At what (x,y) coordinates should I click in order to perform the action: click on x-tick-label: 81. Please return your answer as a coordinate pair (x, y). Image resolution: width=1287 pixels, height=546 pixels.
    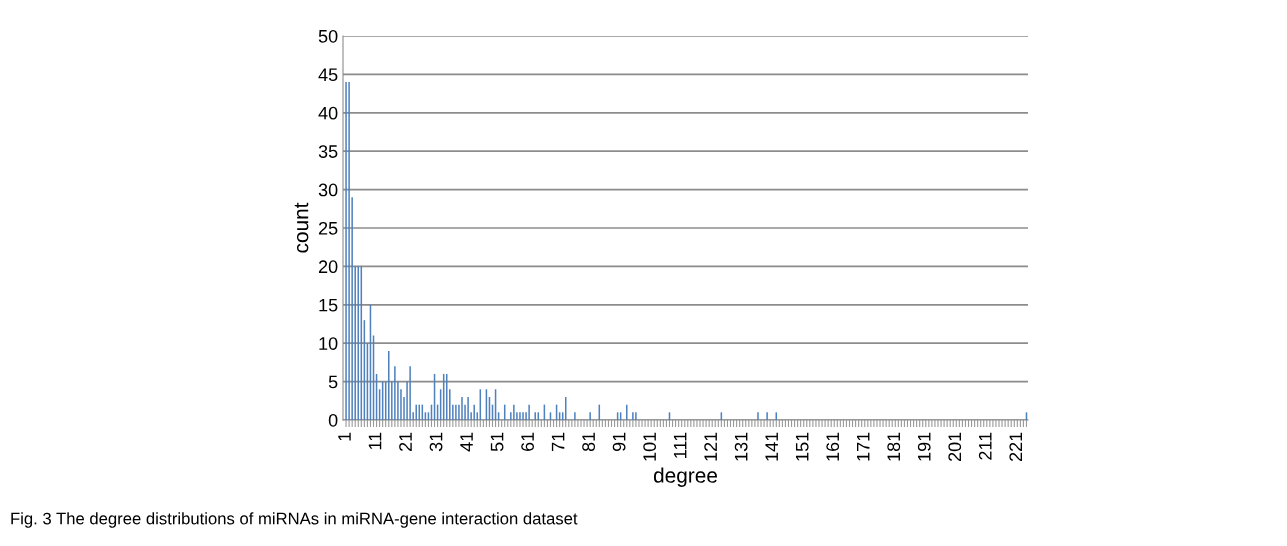
    Looking at the image, I should click on (588, 442).